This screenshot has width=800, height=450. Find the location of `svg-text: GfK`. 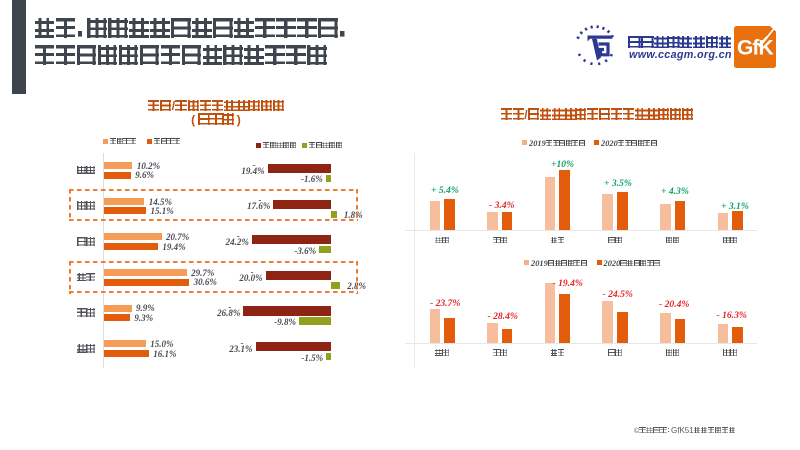

svg-text: GfK is located at coordinates (755, 48).